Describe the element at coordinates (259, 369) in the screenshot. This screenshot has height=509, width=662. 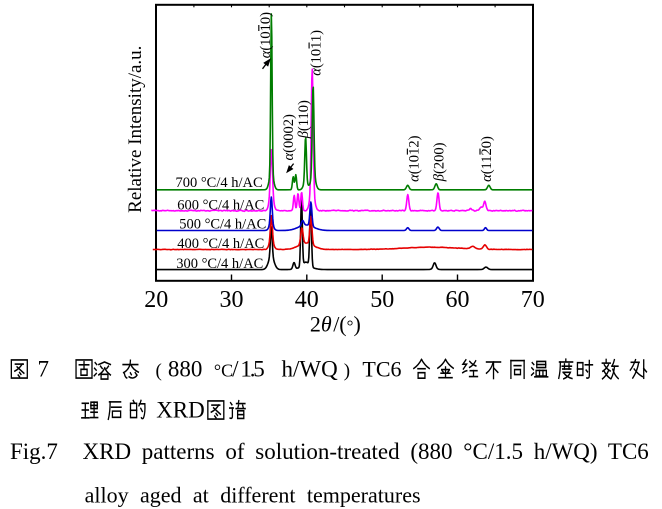
I see `svg-text: 5` at that location.